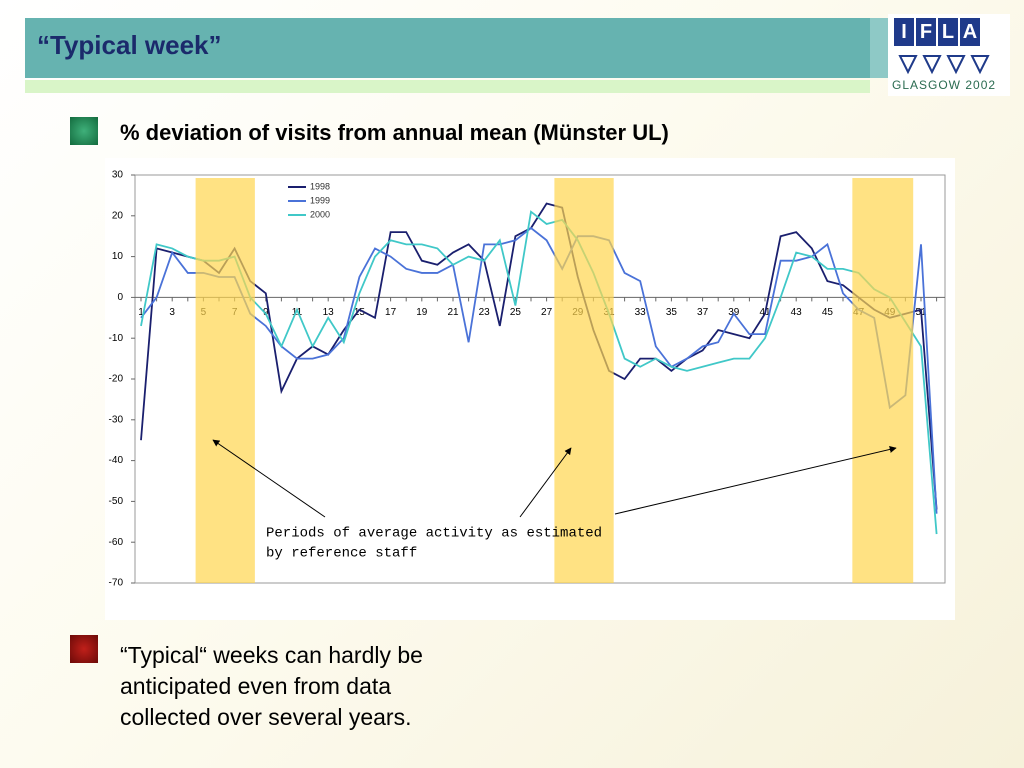 The height and width of the screenshot is (768, 1024). Describe the element at coordinates (297, 312) in the screenshot. I see `x-tick-label: 11` at that location.